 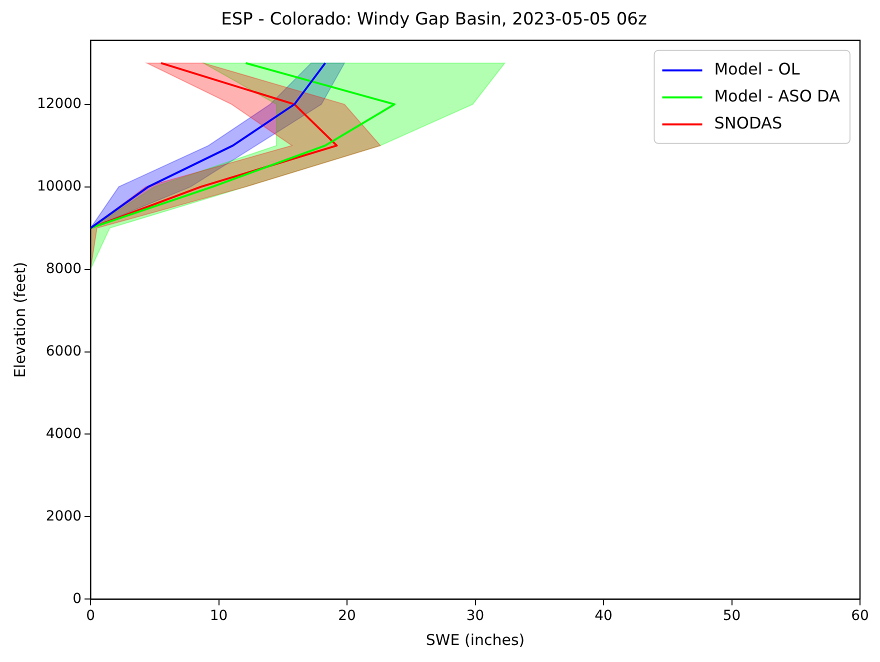 What do you see at coordinates (347, 616) in the screenshot?
I see `x-tick-label: 20` at bounding box center [347, 616].